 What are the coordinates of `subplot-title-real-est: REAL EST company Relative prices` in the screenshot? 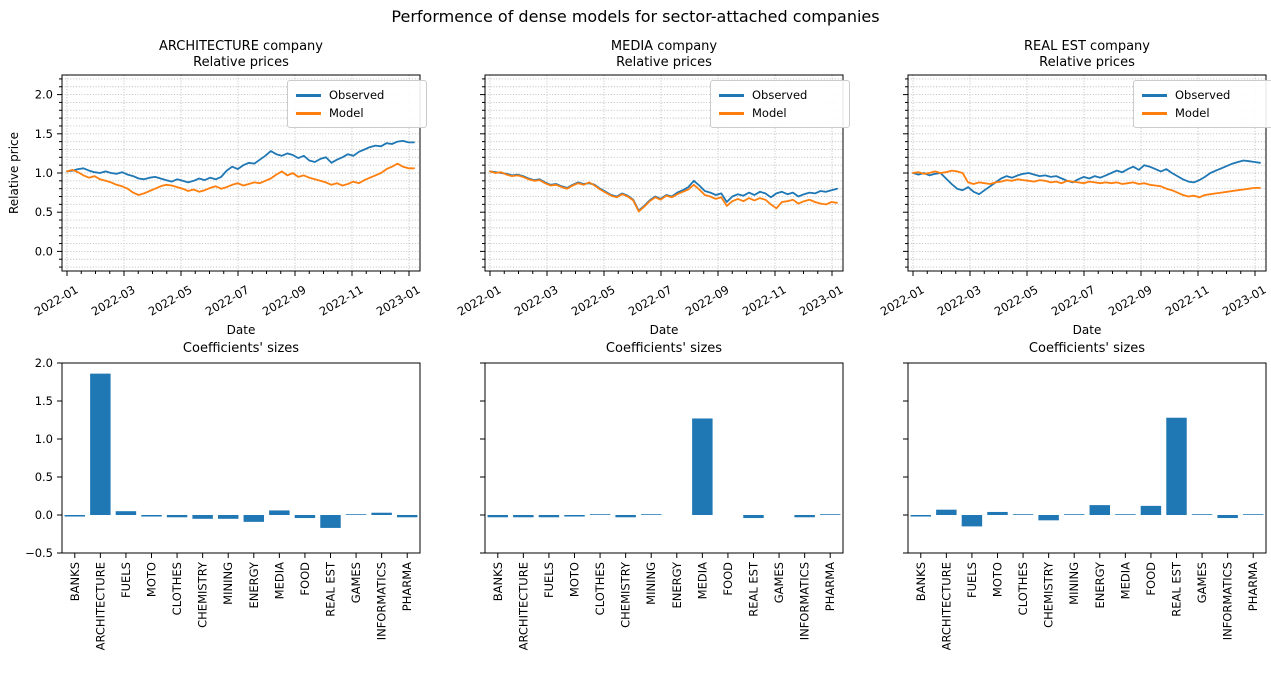 It's located at (1087, 55).